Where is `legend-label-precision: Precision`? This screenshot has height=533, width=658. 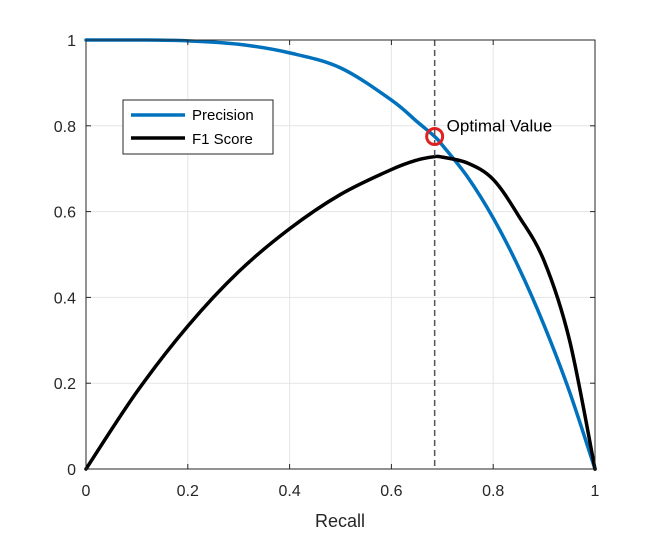
legend-label-precision: Precision is located at coordinates (223, 115).